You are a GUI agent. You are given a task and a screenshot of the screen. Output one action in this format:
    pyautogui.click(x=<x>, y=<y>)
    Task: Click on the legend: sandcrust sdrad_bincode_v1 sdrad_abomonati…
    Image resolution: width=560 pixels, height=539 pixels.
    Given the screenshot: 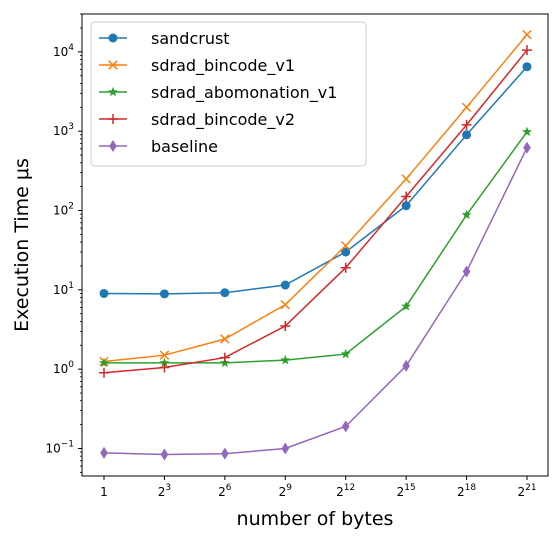 What is the action you would take?
    pyautogui.click(x=228, y=94)
    